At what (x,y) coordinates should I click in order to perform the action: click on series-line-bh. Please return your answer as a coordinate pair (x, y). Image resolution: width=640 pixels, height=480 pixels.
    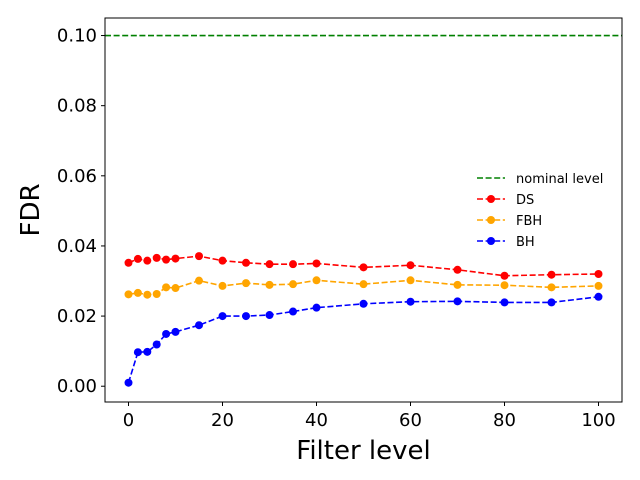
    Looking at the image, I should click on (363, 339).